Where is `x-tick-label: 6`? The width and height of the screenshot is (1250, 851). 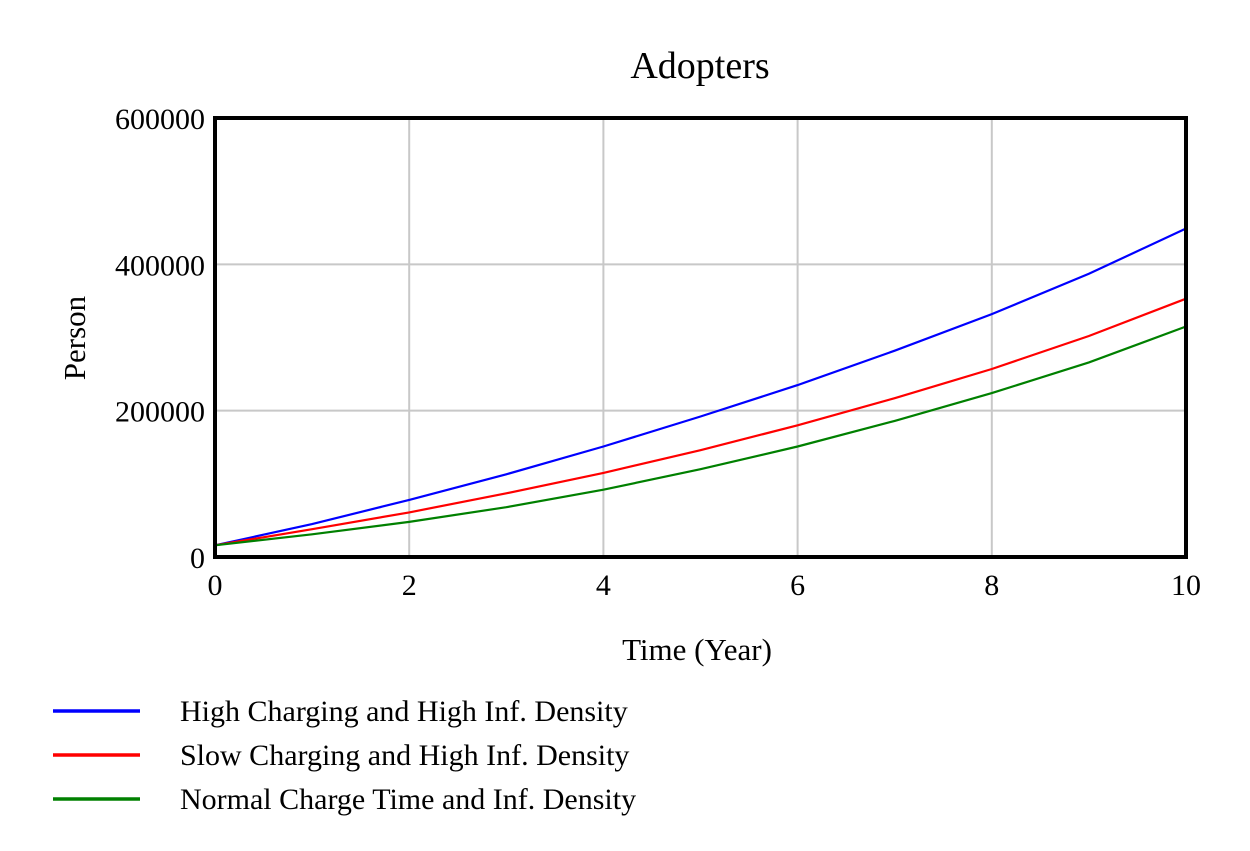 x-tick-label: 6 is located at coordinates (797, 585).